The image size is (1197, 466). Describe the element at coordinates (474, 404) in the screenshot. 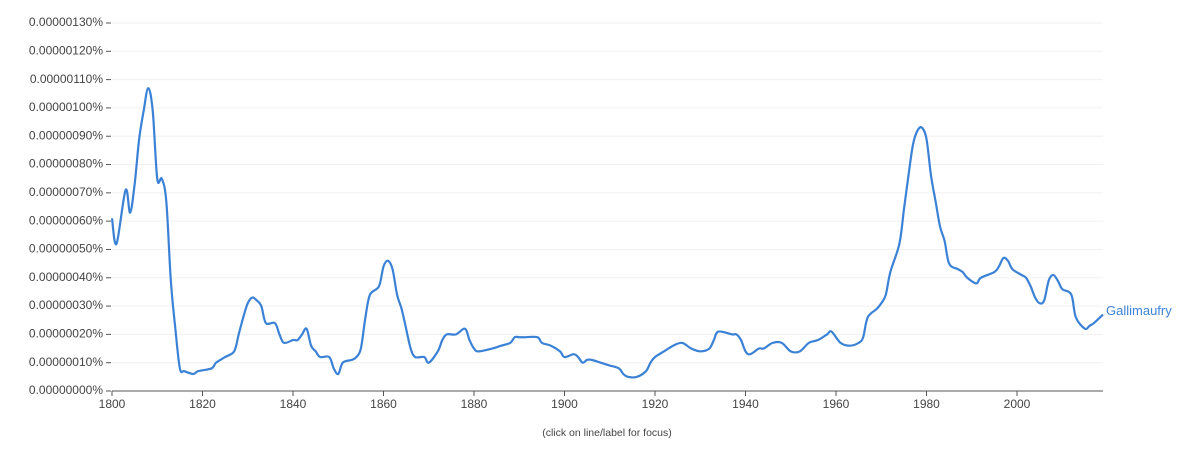

I see `x-tick-label: 1880` at that location.